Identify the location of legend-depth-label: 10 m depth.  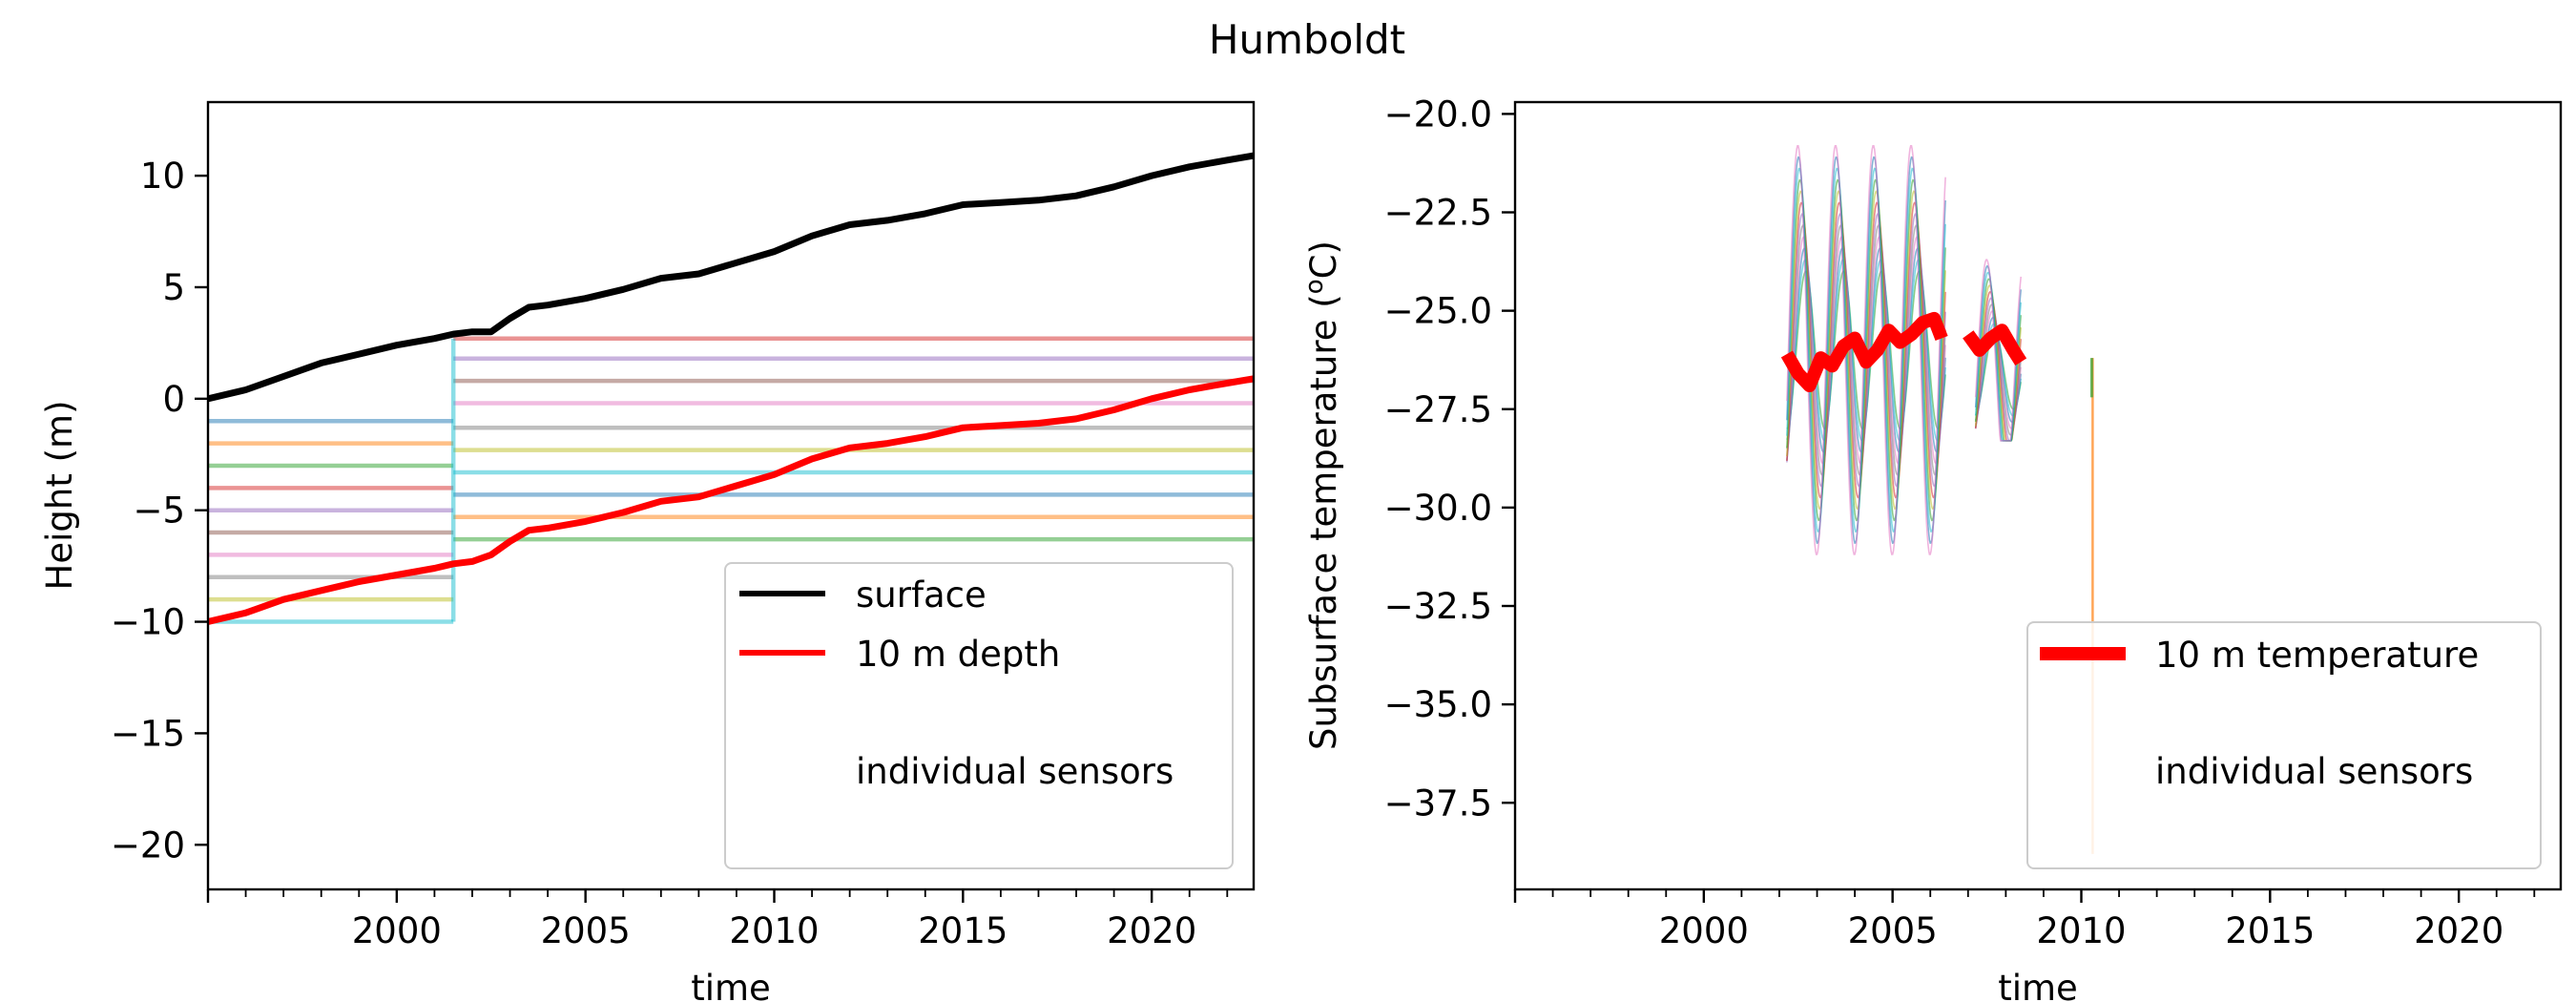
(958, 654).